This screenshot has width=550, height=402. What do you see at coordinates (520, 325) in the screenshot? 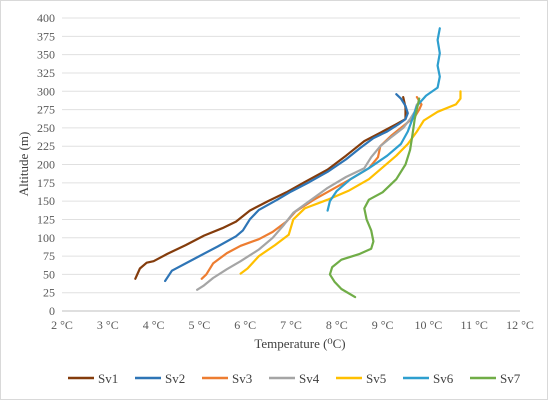
I see `x-tick-label: 12 °C` at bounding box center [520, 325].